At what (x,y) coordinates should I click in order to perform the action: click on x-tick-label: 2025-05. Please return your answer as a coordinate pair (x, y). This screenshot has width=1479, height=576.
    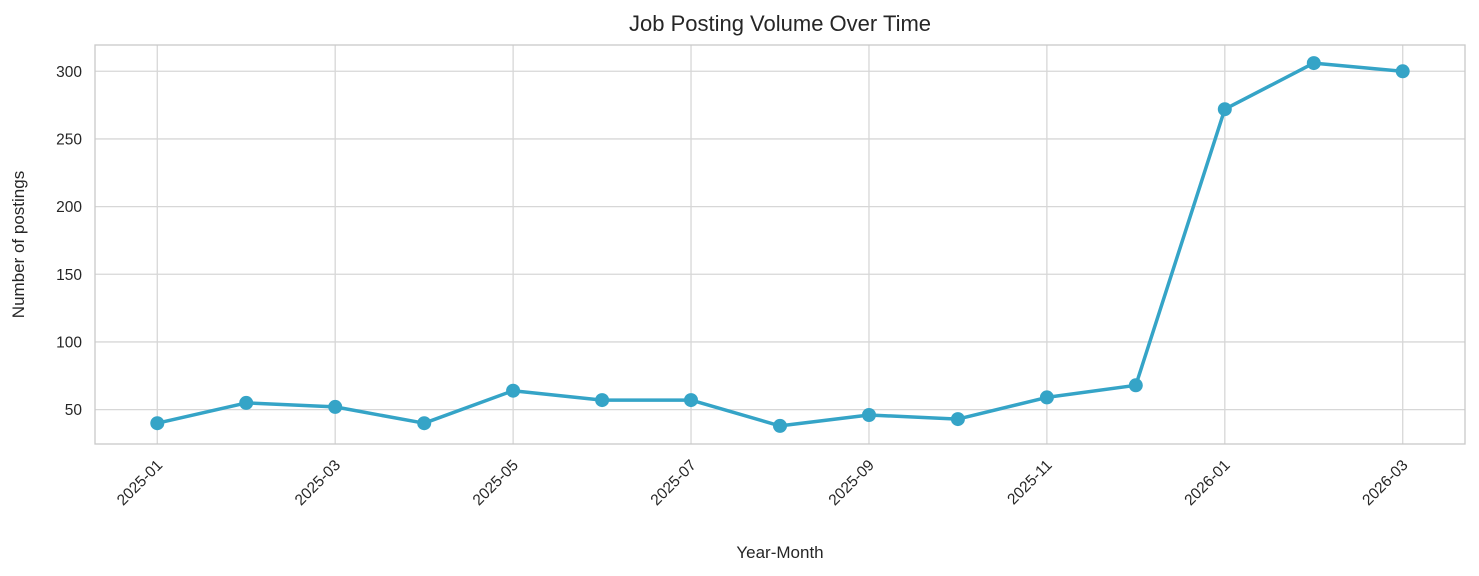
    Looking at the image, I should click on (496, 483).